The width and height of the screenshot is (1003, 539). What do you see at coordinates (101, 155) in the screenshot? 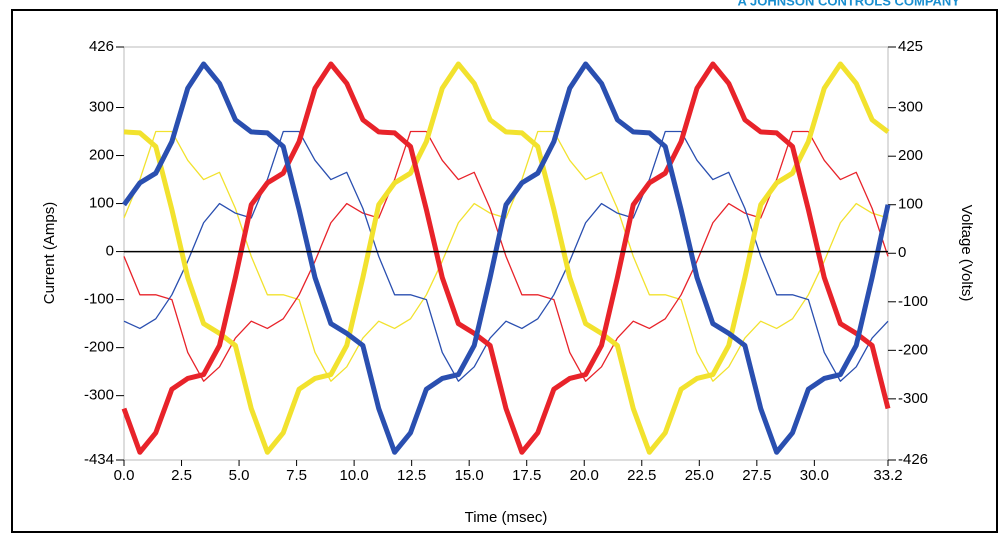
I see `y-tick-label: 200` at bounding box center [101, 155].